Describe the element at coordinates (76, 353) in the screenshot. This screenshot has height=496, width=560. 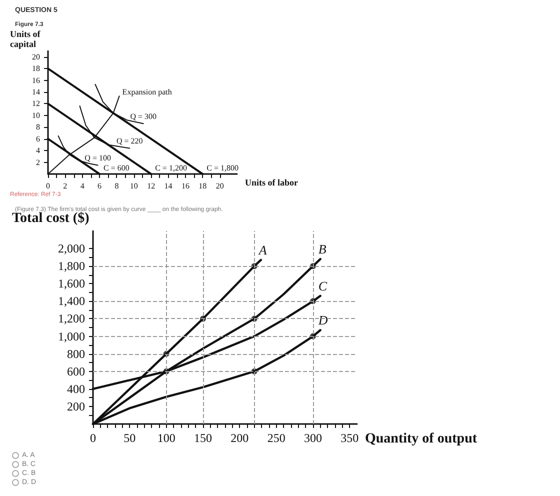
I see `y-tick-label: 800` at that location.